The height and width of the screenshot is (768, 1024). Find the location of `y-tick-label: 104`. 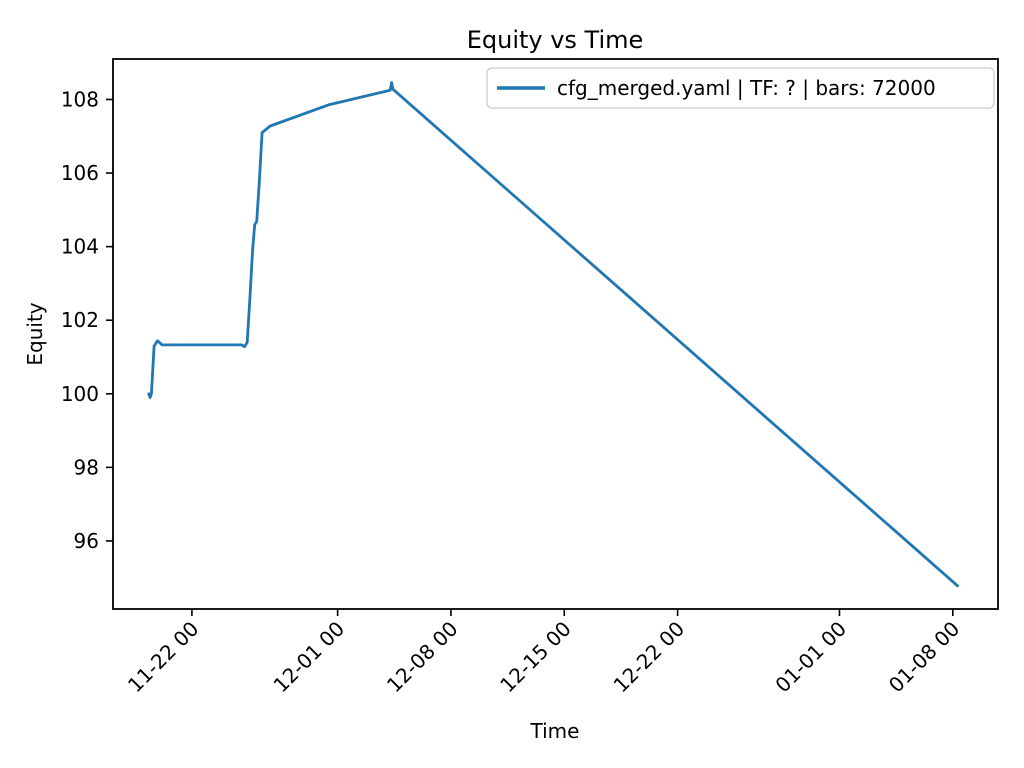

y-tick-label: 104 is located at coordinates (80, 247).